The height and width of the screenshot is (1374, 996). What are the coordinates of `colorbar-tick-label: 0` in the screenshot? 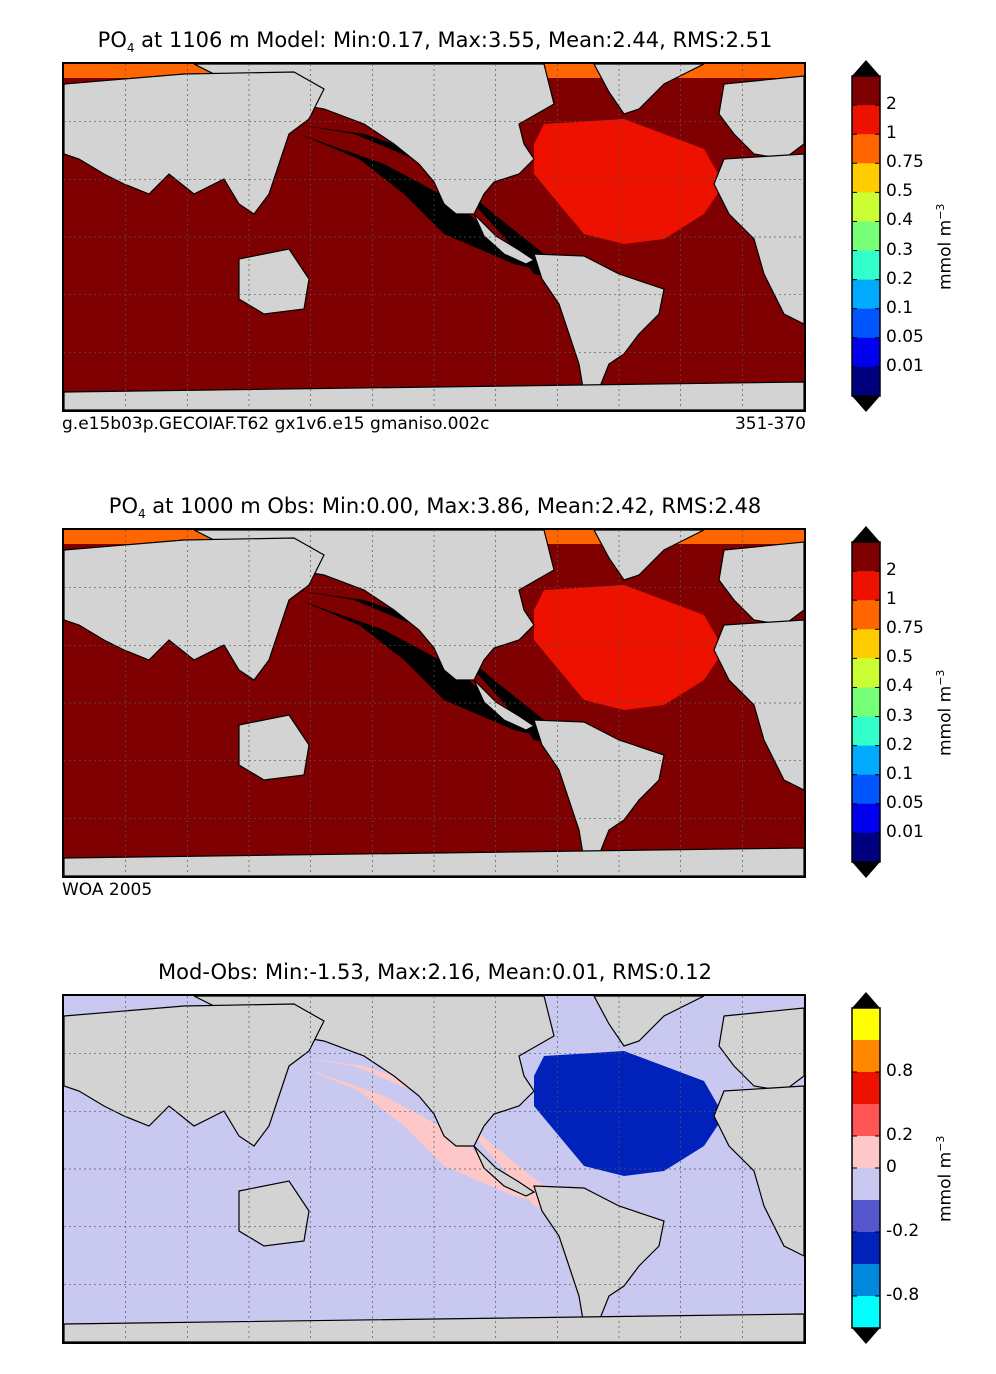 It's located at (891, 1167).